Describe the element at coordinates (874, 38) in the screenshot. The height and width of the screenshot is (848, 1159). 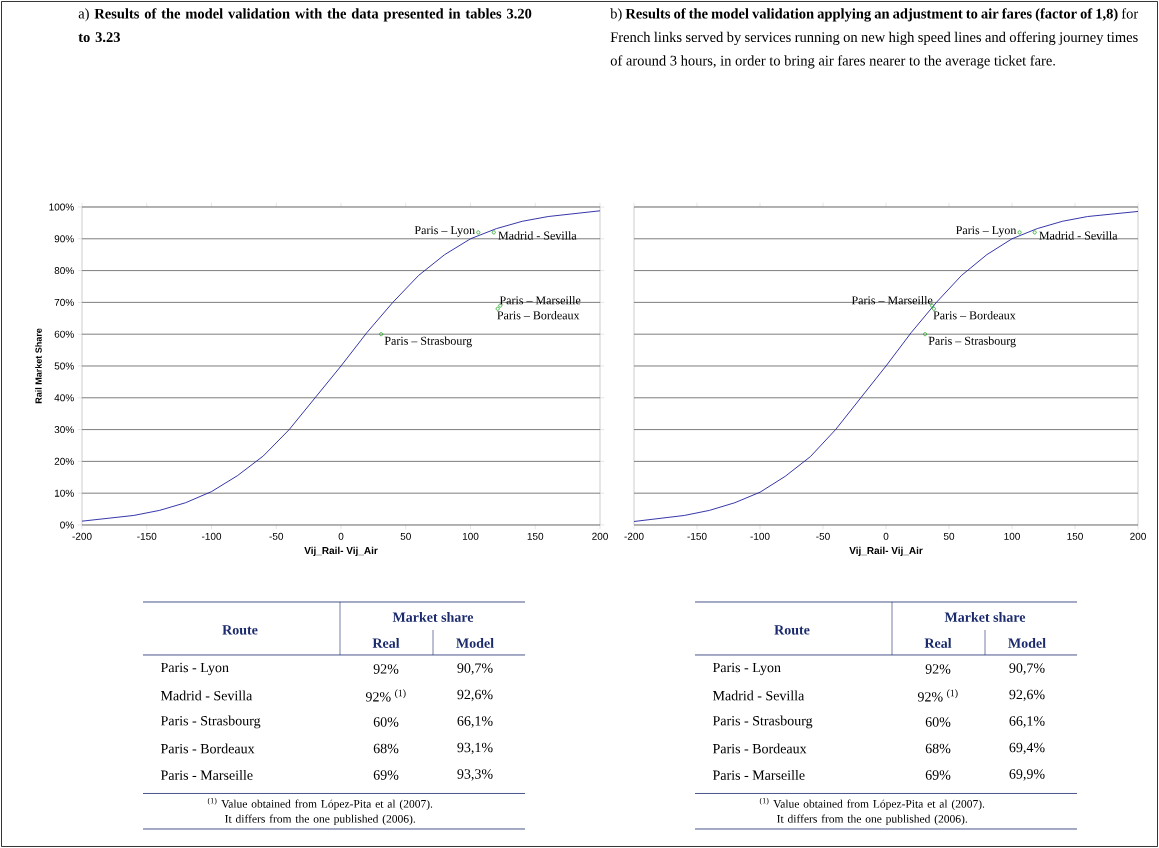
I see `chart-title: b) Results of the model validation applying an adjustment to air fares (factor of 1,8) for French links served by services running on new high speed lines and offering journey times of around 3 hours, in order to bring air fares nearer to the average ticket fare.` at that location.